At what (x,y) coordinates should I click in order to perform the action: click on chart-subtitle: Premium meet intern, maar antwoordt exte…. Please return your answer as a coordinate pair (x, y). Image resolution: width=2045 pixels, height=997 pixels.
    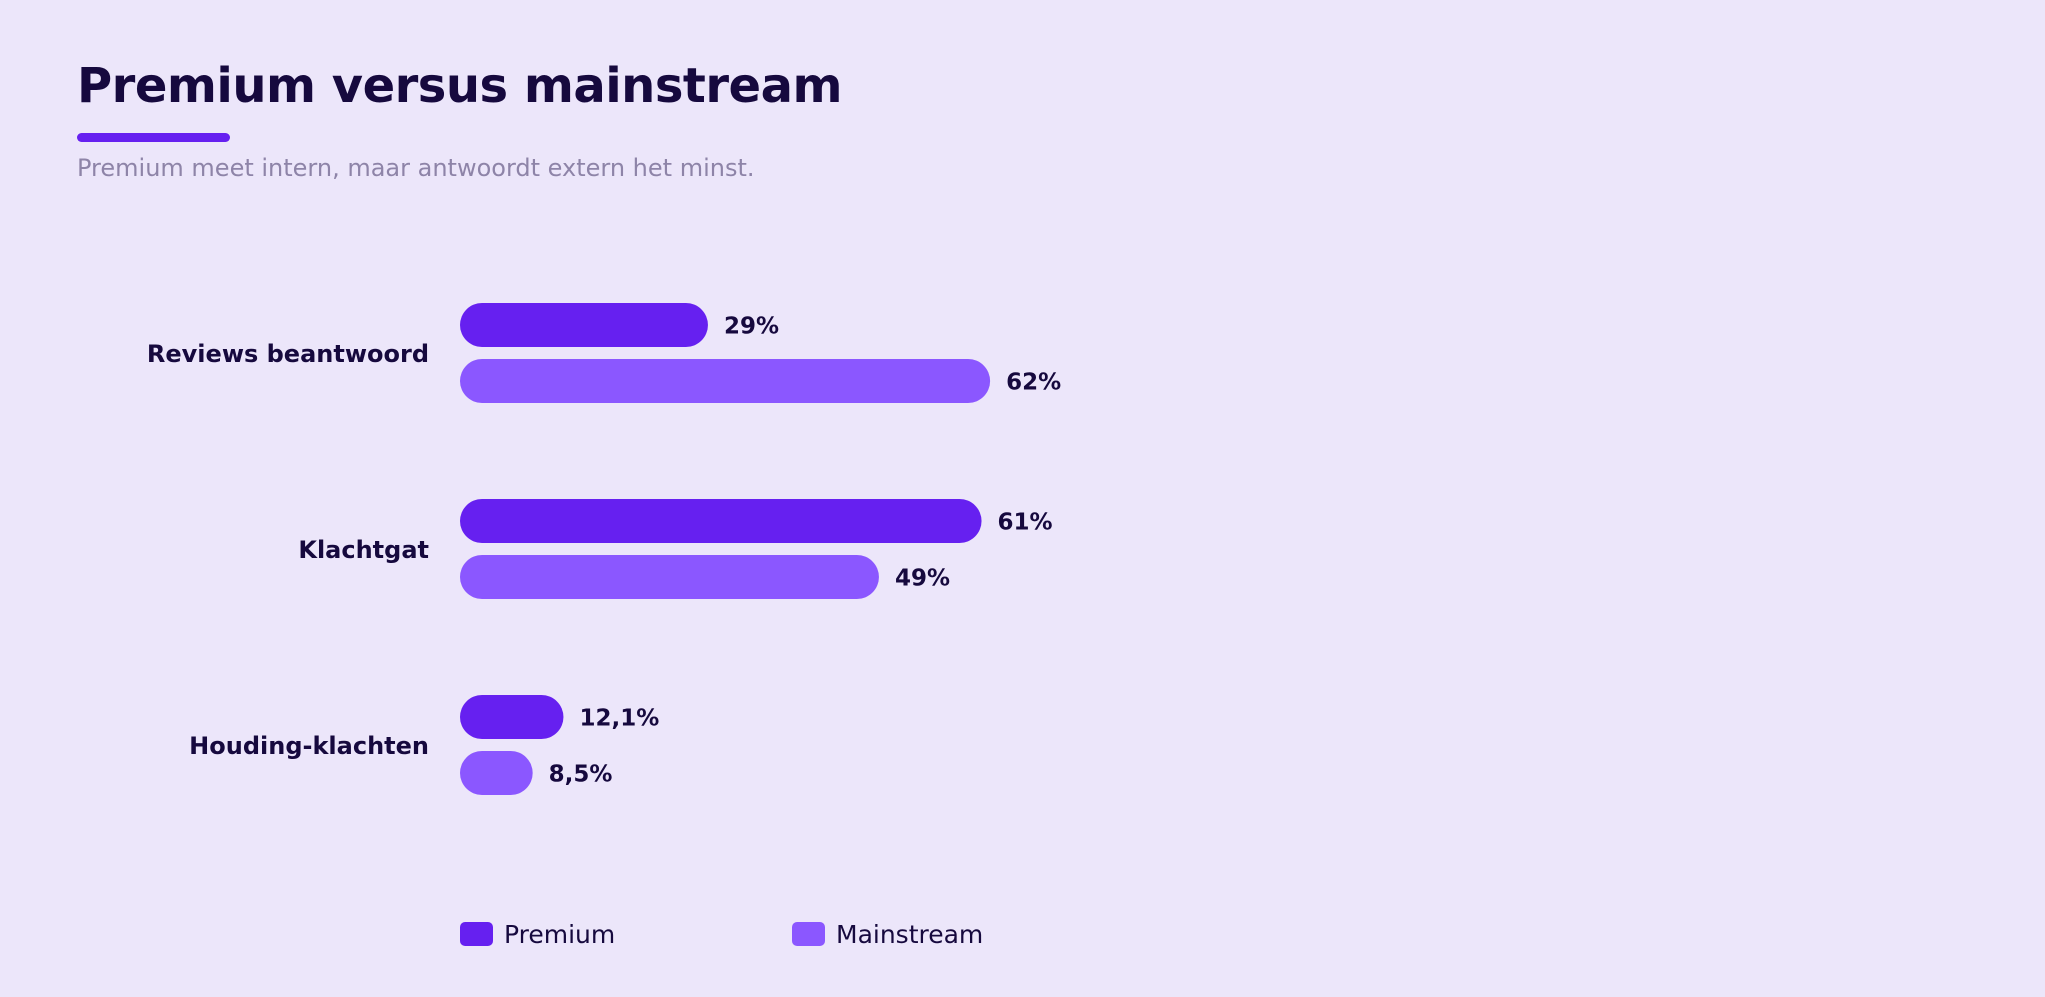
    Looking at the image, I should click on (416, 168).